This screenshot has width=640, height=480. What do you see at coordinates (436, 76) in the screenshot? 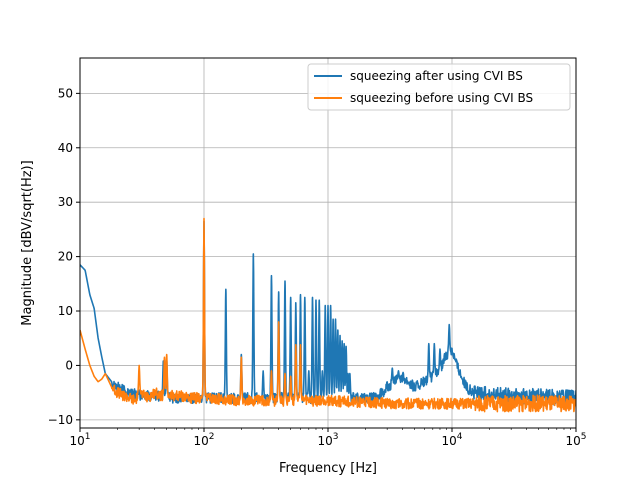
I see `legend-label-after: squeezing after using CVI BS` at bounding box center [436, 76].